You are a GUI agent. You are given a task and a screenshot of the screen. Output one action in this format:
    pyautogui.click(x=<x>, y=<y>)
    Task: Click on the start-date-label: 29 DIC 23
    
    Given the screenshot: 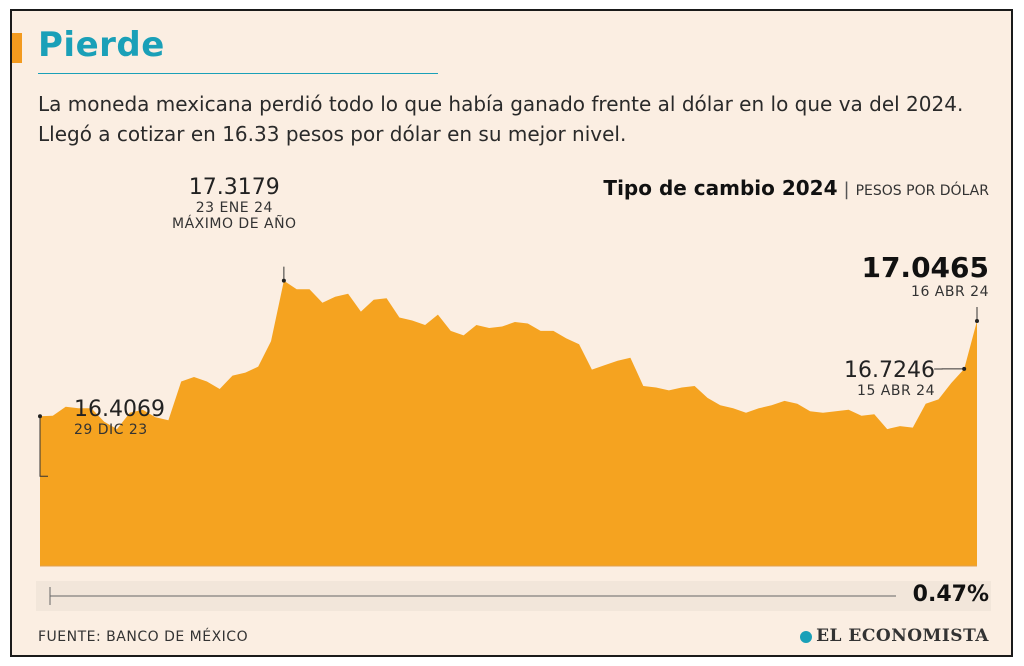 What is the action you would take?
    pyautogui.click(x=111, y=430)
    